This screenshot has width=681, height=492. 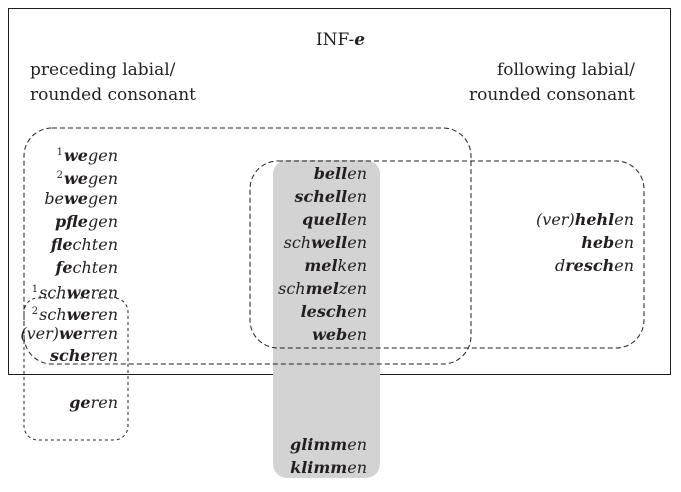 I want to click on middle-word: glimmen, so click(x=328, y=444).